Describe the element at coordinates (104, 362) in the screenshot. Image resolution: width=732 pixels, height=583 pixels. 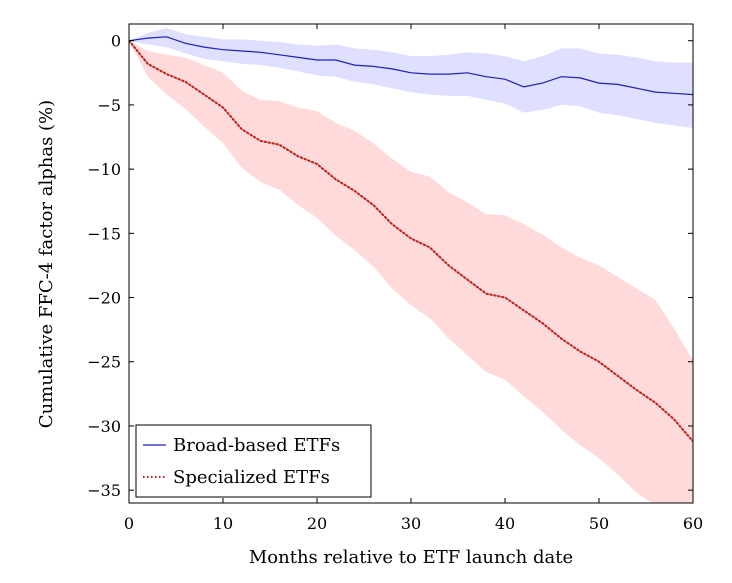
I see `y-tick-label: −25` at that location.